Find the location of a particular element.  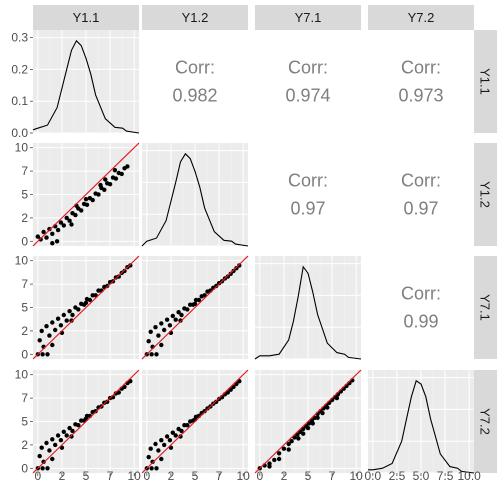

y-tick-label: 0.2 is located at coordinates (19, 69).